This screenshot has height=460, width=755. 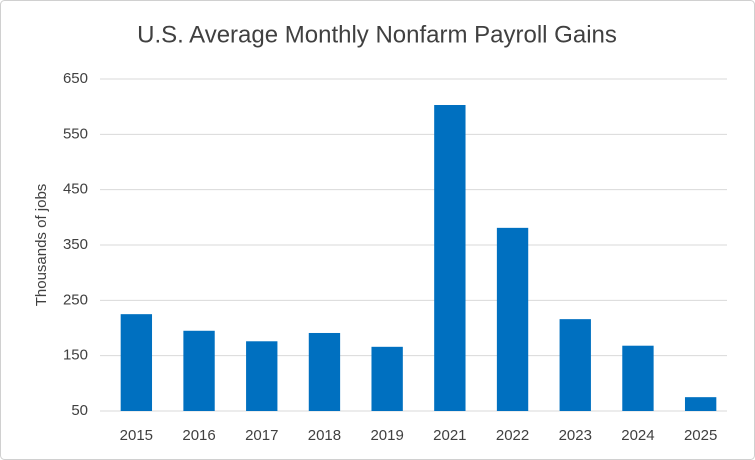 I want to click on x-tick-label: 2016, so click(x=198, y=435).